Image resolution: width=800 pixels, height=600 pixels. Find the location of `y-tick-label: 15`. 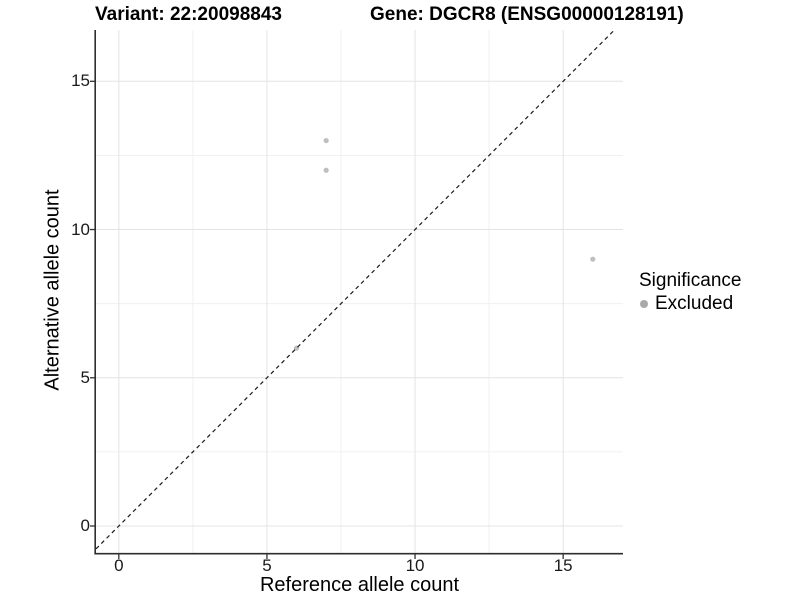

y-tick-label: 15 is located at coordinates (80, 81).